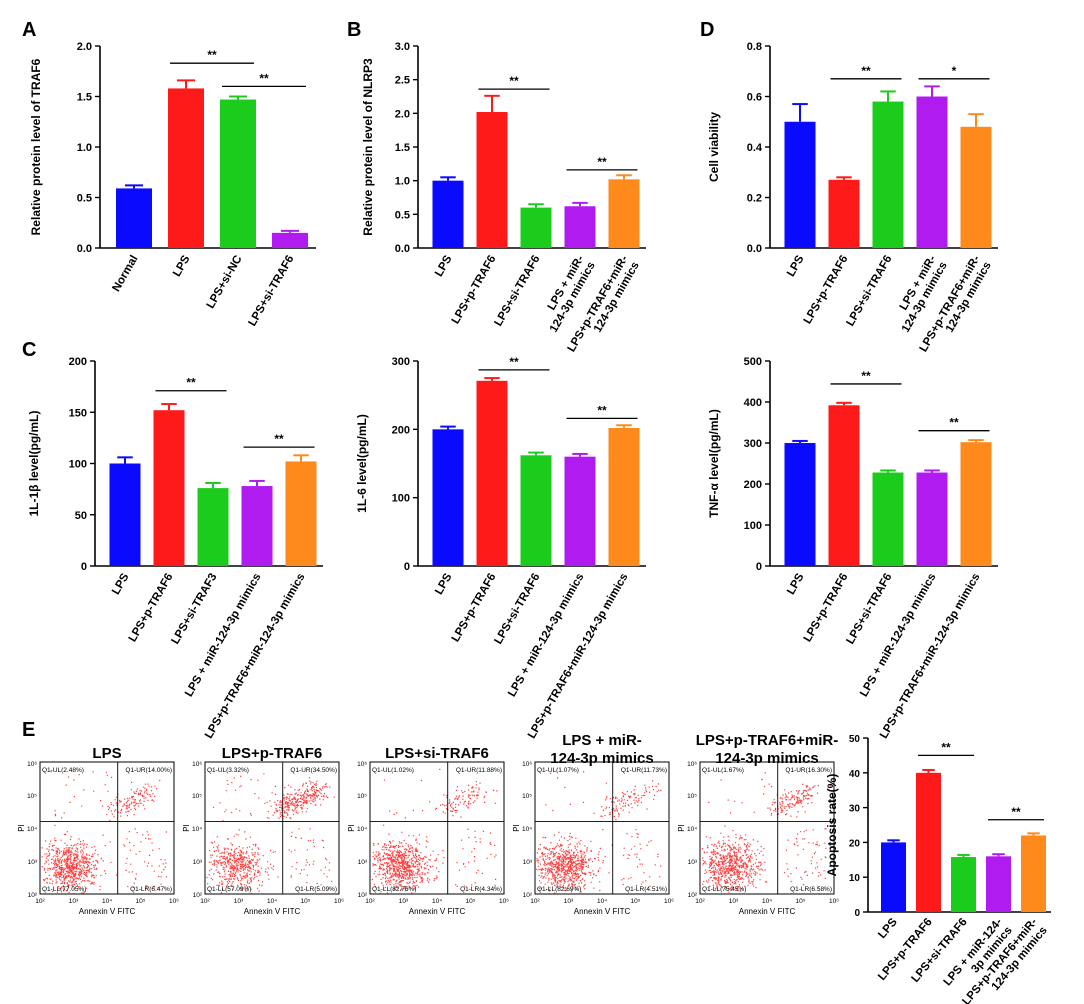 Image resolution: width=1084 pixels, height=1004 pixels. Describe the element at coordinates (855, 774) in the screenshot. I see `y-tick-label: 40` at that location.